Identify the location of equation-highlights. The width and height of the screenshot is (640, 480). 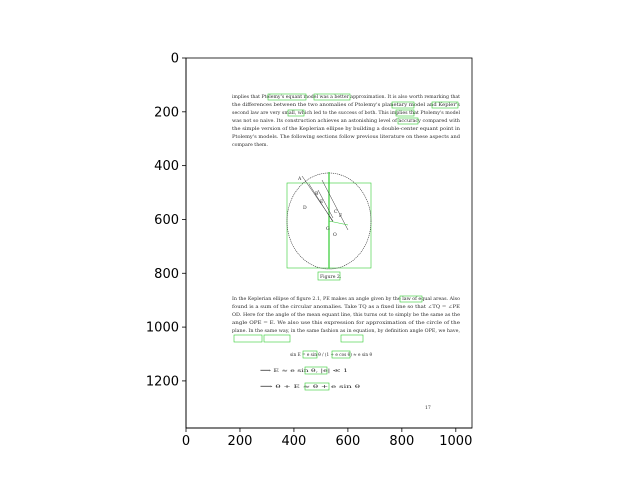
(326, 370).